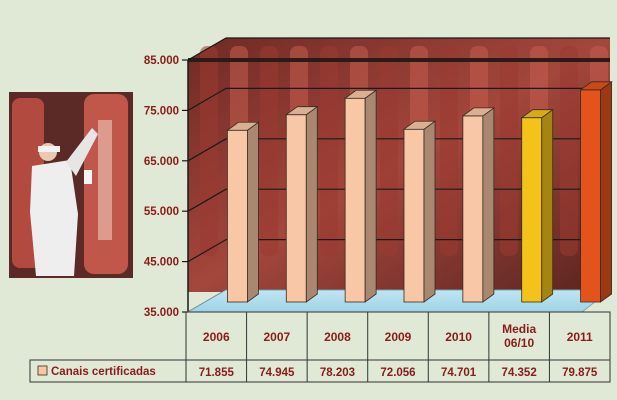 The width and height of the screenshot is (617, 400). I want to click on y-tick-label: 35.000, so click(161, 313).